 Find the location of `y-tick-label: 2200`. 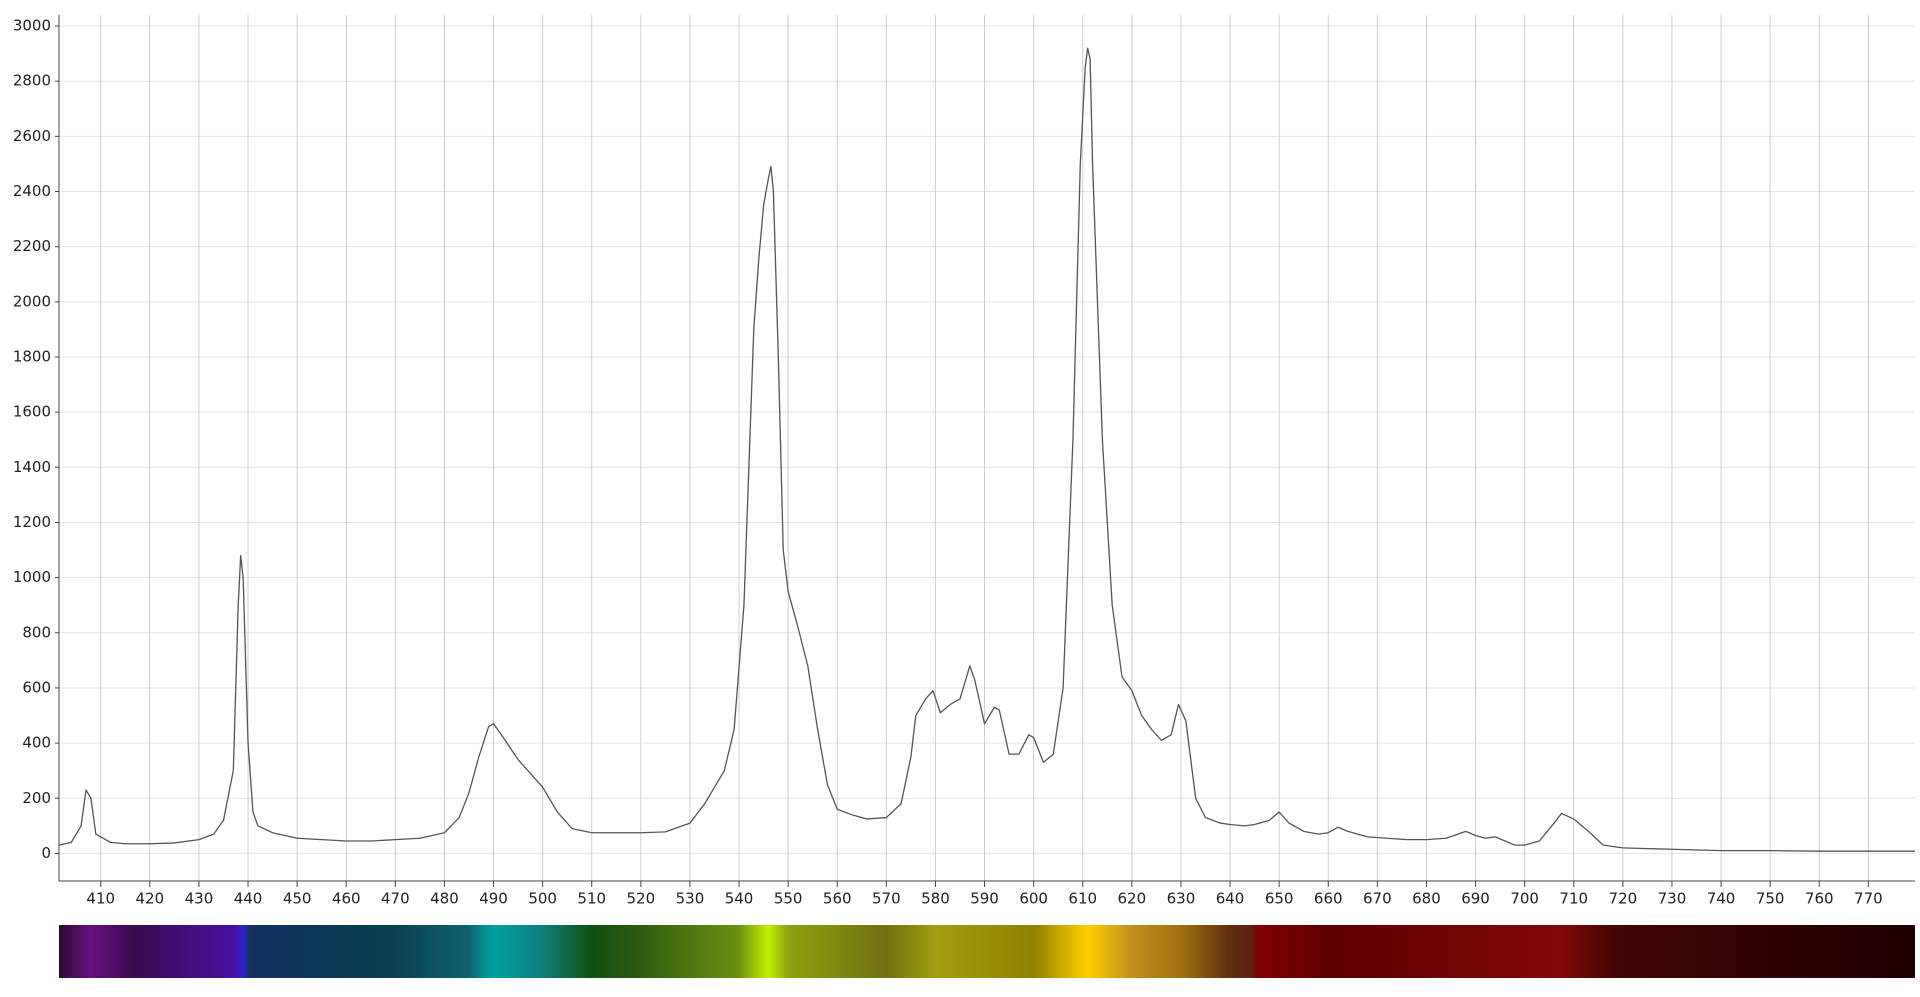

y-tick-label: 2200 is located at coordinates (32, 246).